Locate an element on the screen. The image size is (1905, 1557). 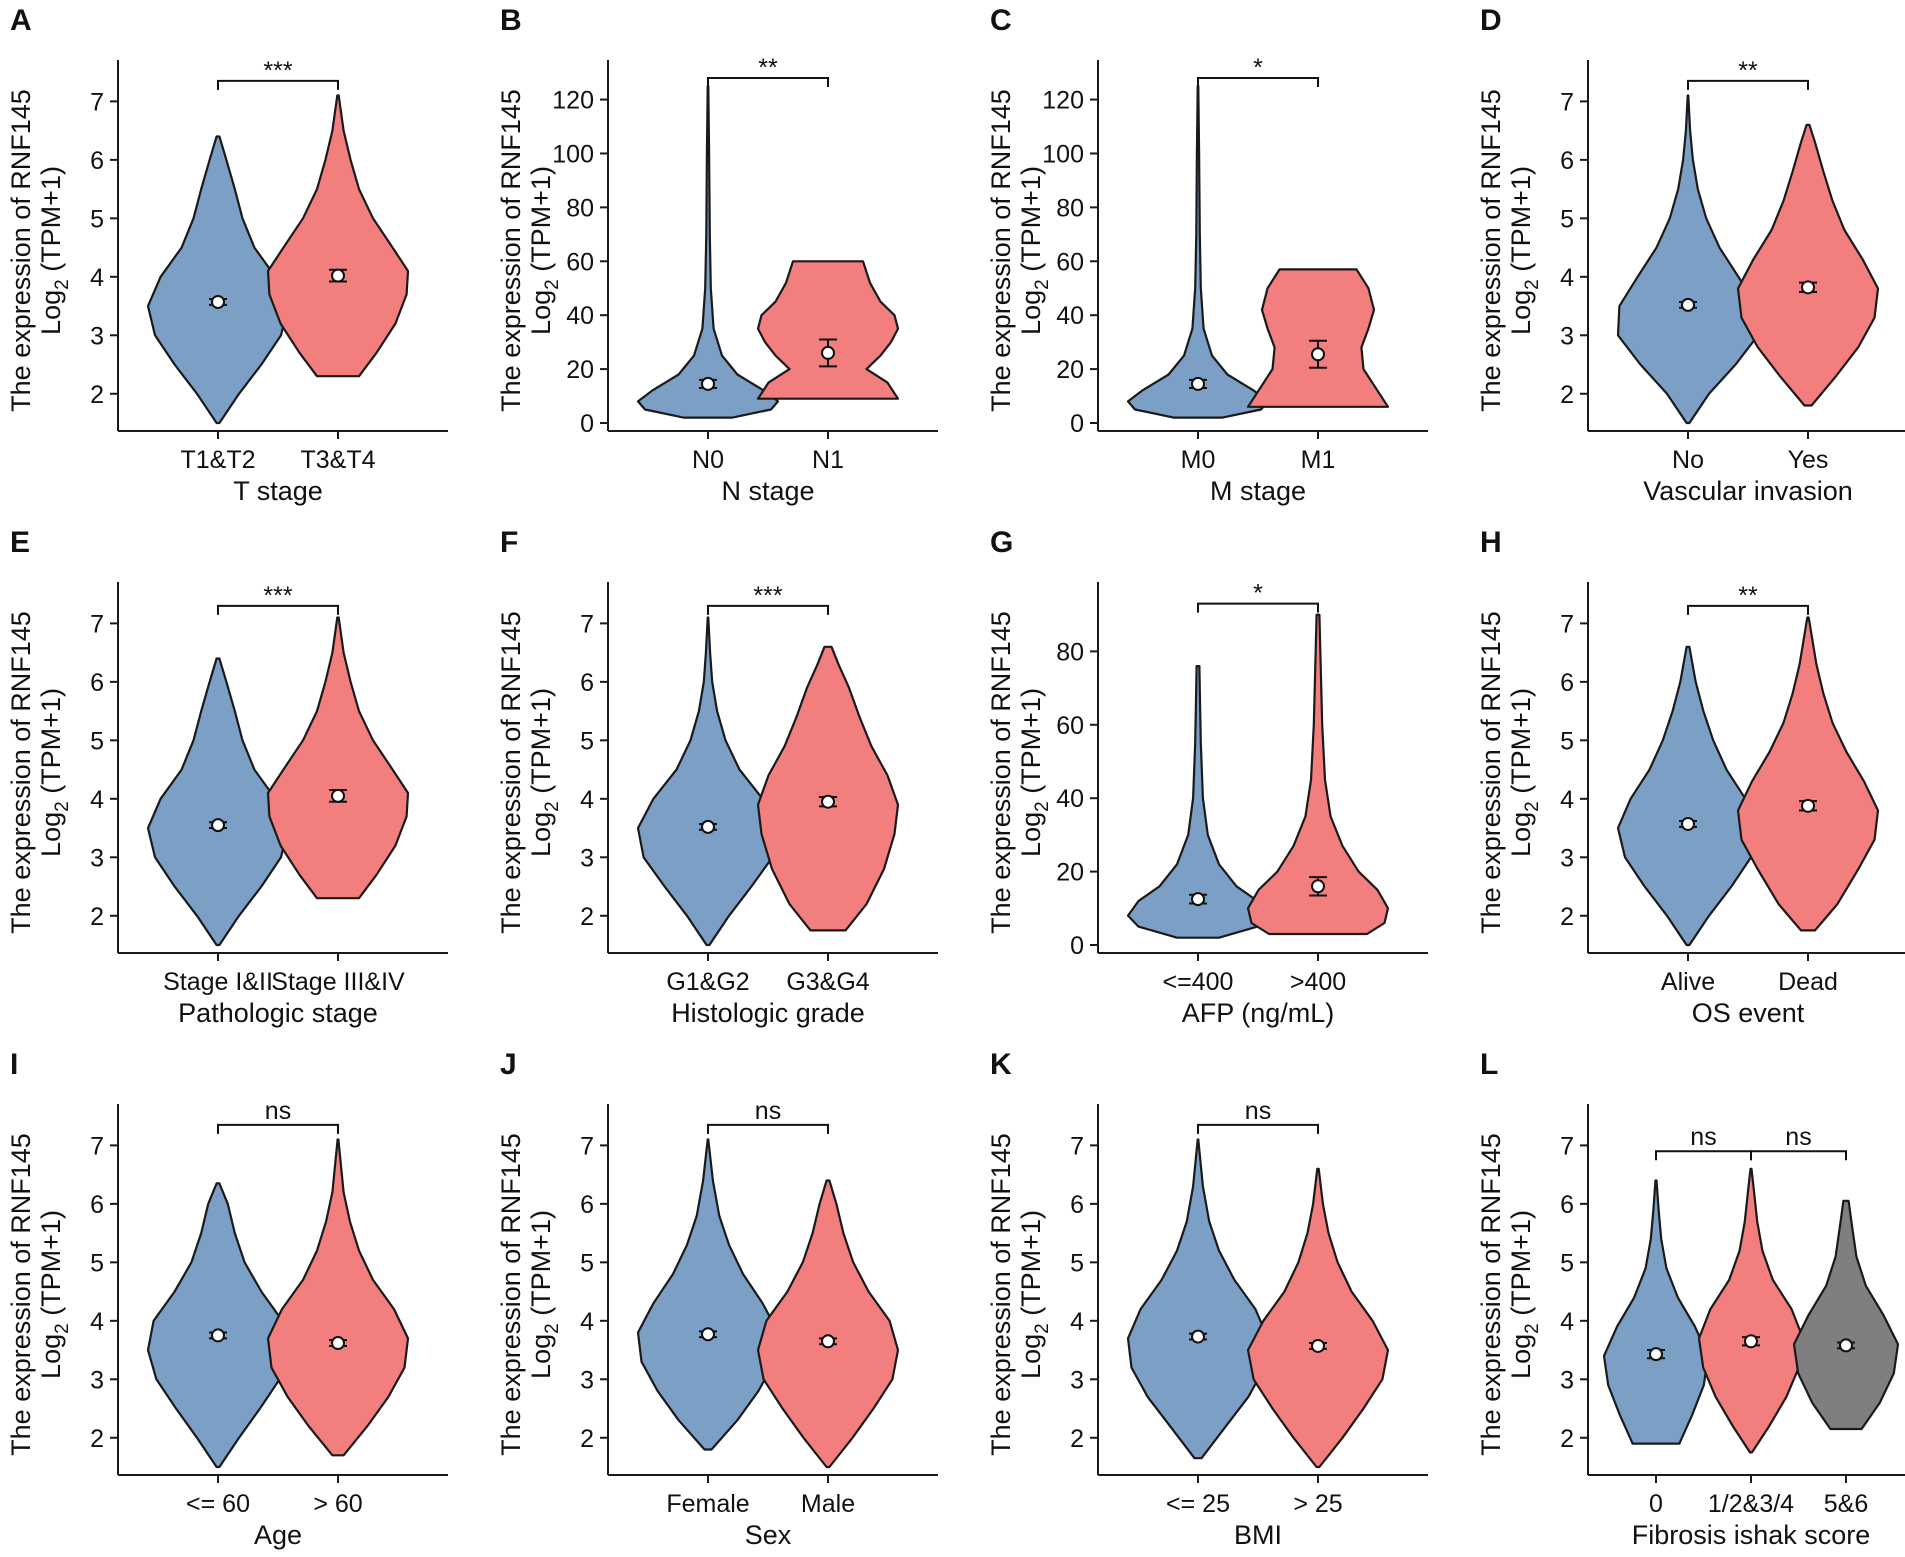
x-category-label: No is located at coordinates (1688, 460).